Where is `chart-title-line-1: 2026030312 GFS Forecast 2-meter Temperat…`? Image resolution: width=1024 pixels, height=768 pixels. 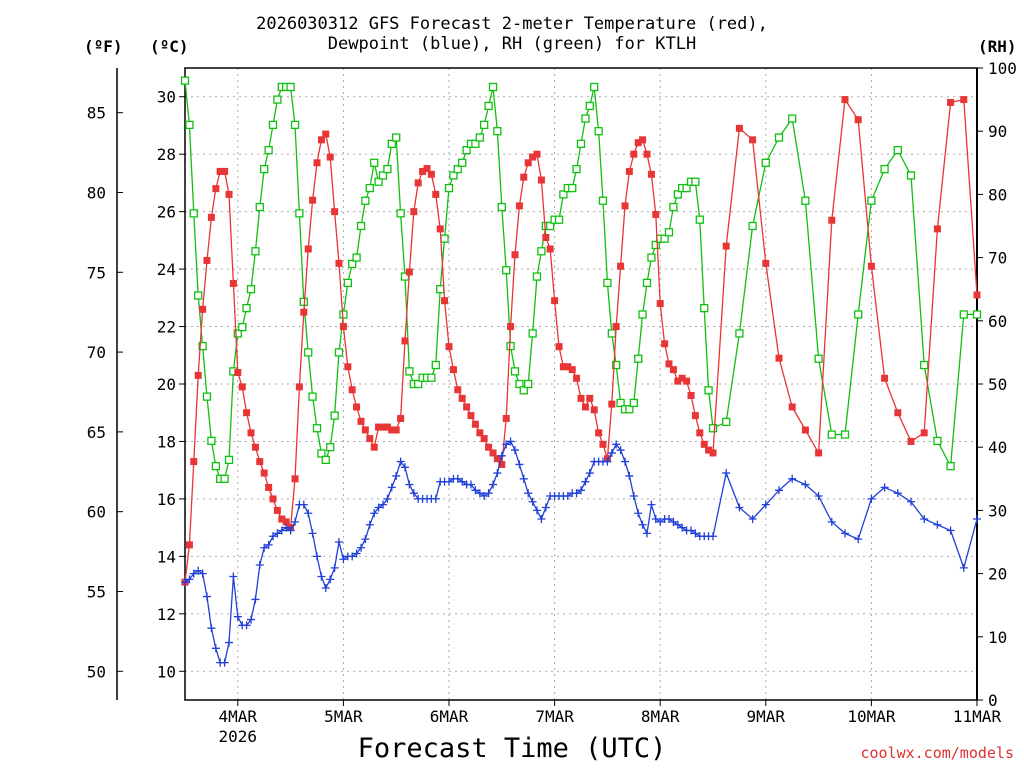 chart-title-line-1: 2026030312 GFS Forecast 2-meter Temperat… is located at coordinates (512, 24).